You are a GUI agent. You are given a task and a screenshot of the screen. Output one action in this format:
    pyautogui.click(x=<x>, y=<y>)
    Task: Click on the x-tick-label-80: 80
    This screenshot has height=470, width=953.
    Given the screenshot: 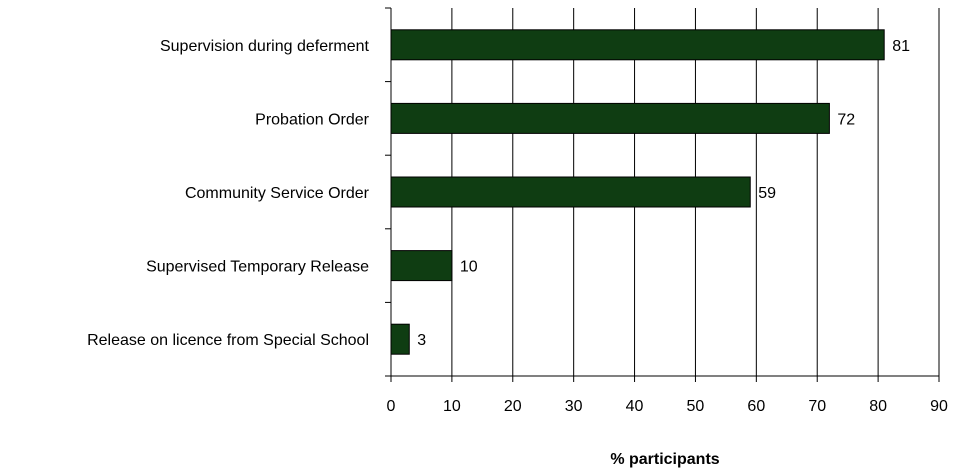 What is the action you would take?
    pyautogui.click(x=878, y=406)
    